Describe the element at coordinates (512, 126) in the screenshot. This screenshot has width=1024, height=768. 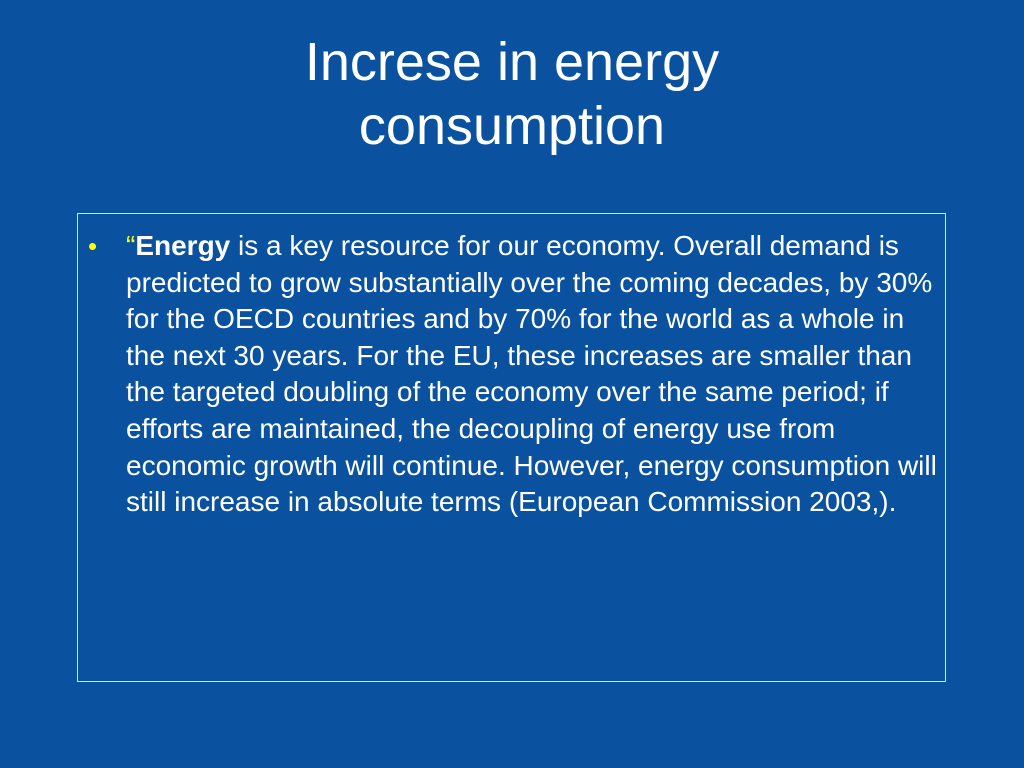
I see `slide-title-line-2: consumption` at that location.